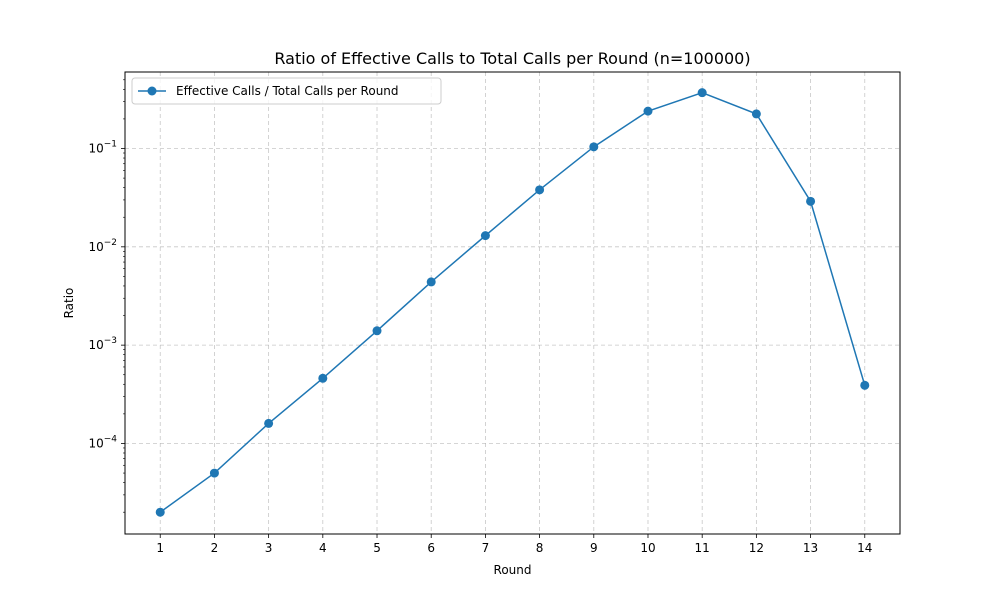 Image resolution: width=1000 pixels, height=605 pixels. I want to click on legend: Effective Calls / Total Calls per Round, so click(286, 91).